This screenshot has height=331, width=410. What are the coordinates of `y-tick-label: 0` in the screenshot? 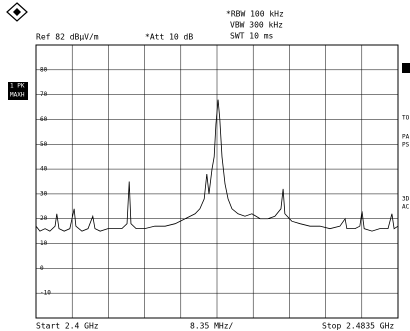 It's located at (42, 268).